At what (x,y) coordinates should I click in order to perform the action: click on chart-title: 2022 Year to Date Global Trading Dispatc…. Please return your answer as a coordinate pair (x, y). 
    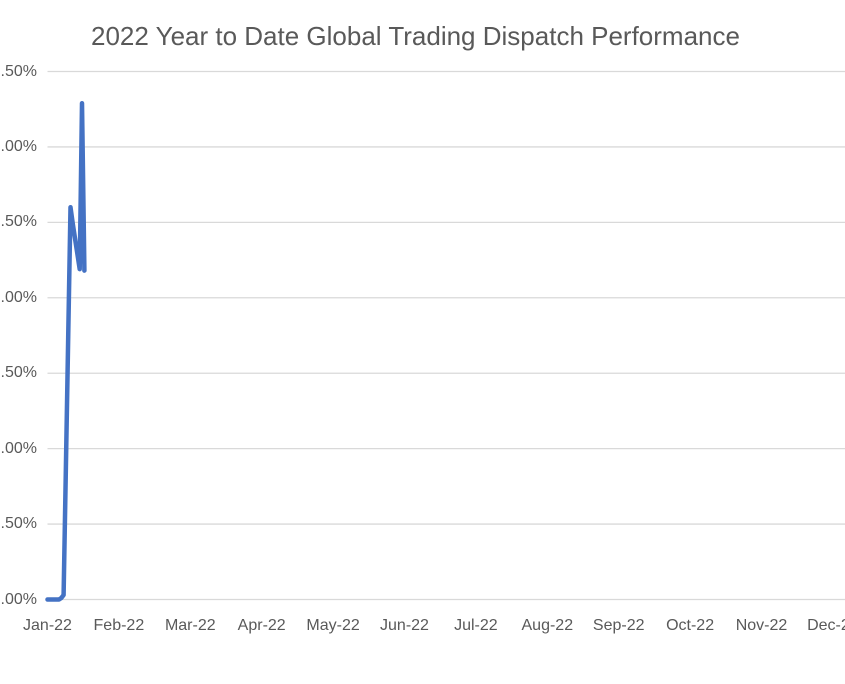
    Looking at the image, I should click on (415, 36).